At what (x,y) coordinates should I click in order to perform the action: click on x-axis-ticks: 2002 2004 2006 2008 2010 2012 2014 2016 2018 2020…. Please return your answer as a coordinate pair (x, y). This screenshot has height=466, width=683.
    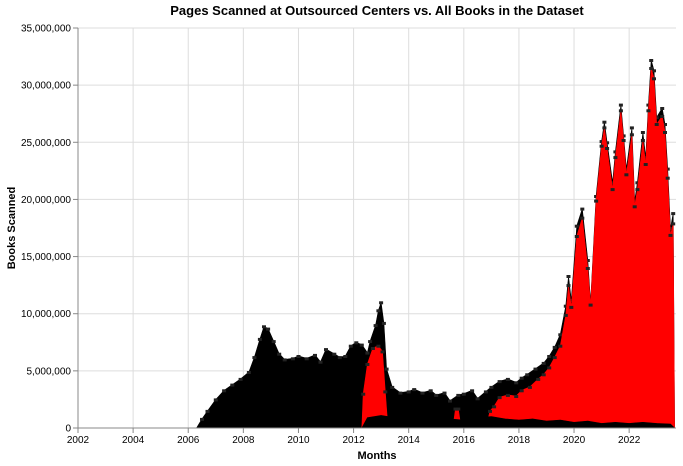
    Looking at the image, I should click on (354, 437).